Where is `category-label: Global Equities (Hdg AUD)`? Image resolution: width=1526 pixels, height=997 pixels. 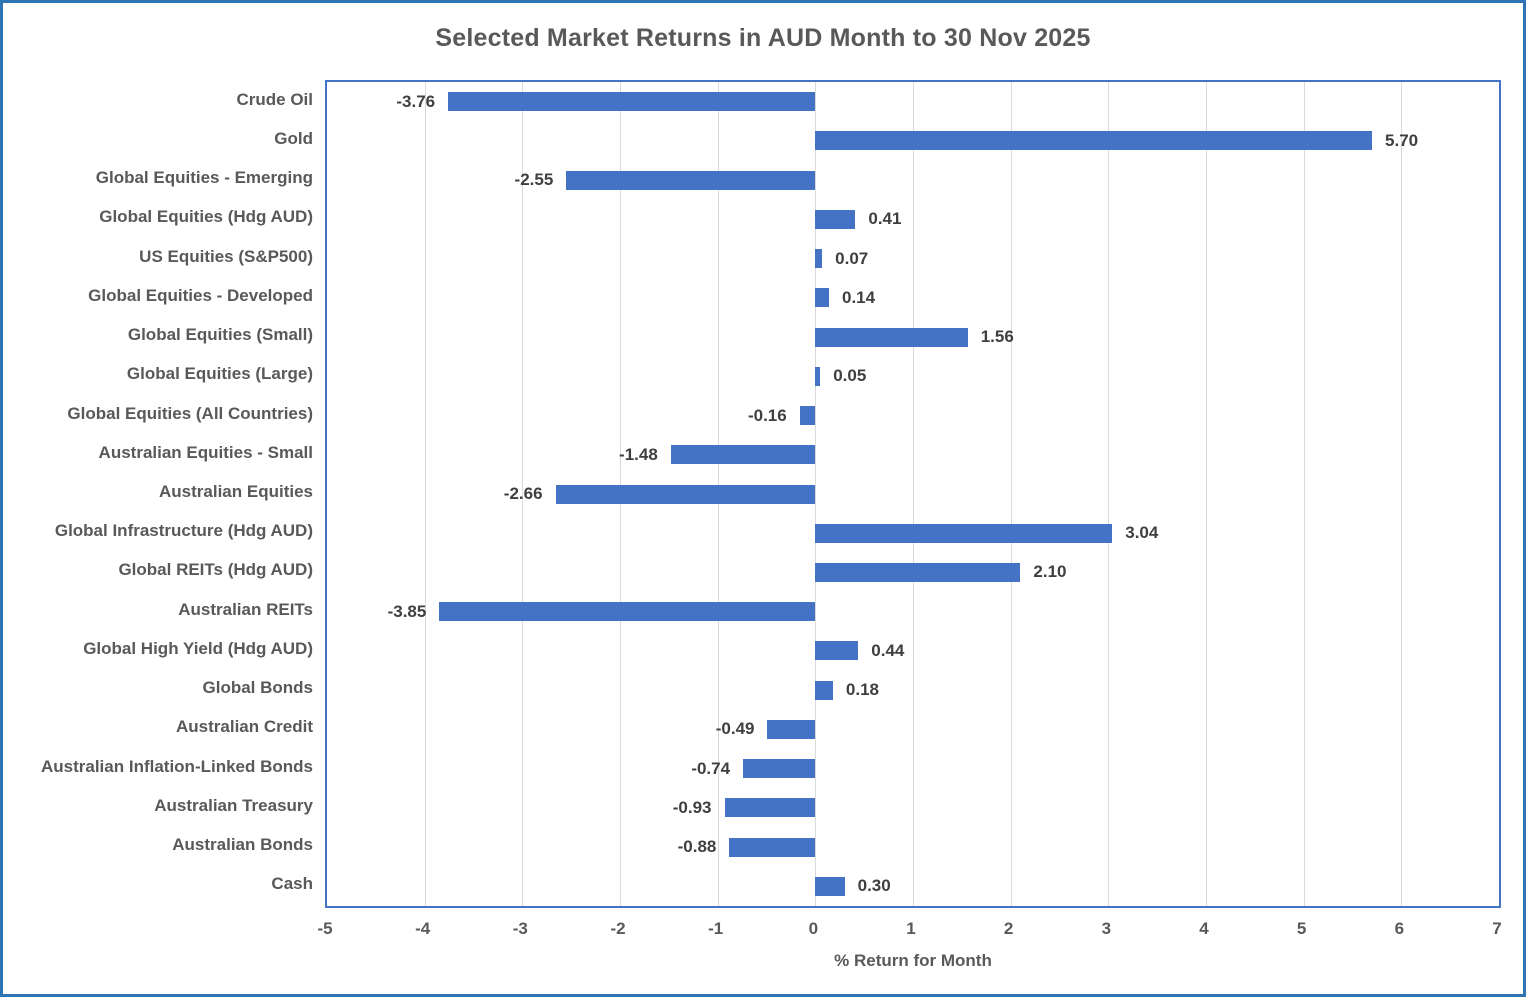
category-label: Global Equities (Hdg AUD) is located at coordinates (206, 217).